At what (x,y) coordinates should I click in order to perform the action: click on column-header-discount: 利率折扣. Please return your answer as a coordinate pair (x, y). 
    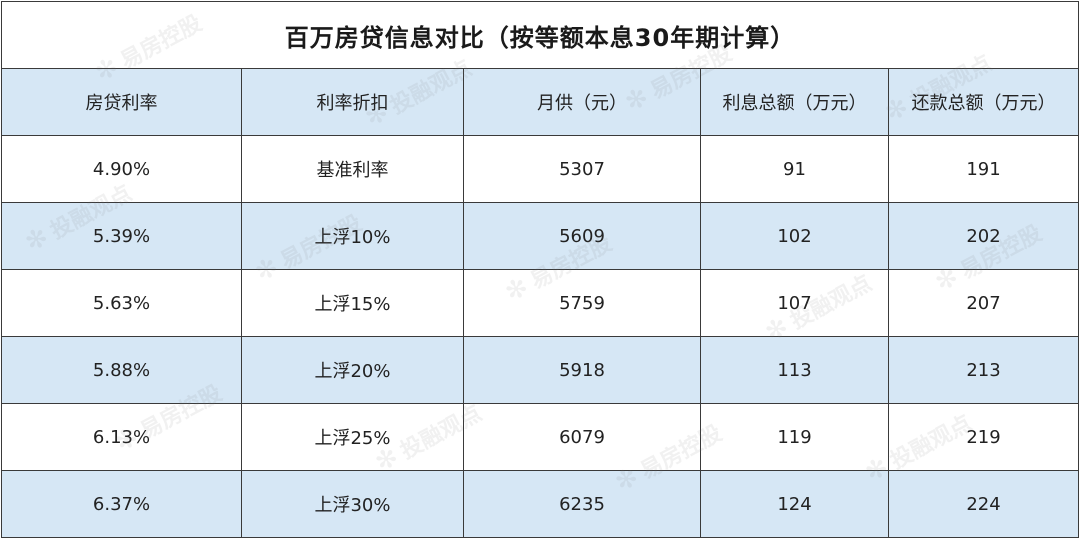
    Looking at the image, I should click on (352, 102).